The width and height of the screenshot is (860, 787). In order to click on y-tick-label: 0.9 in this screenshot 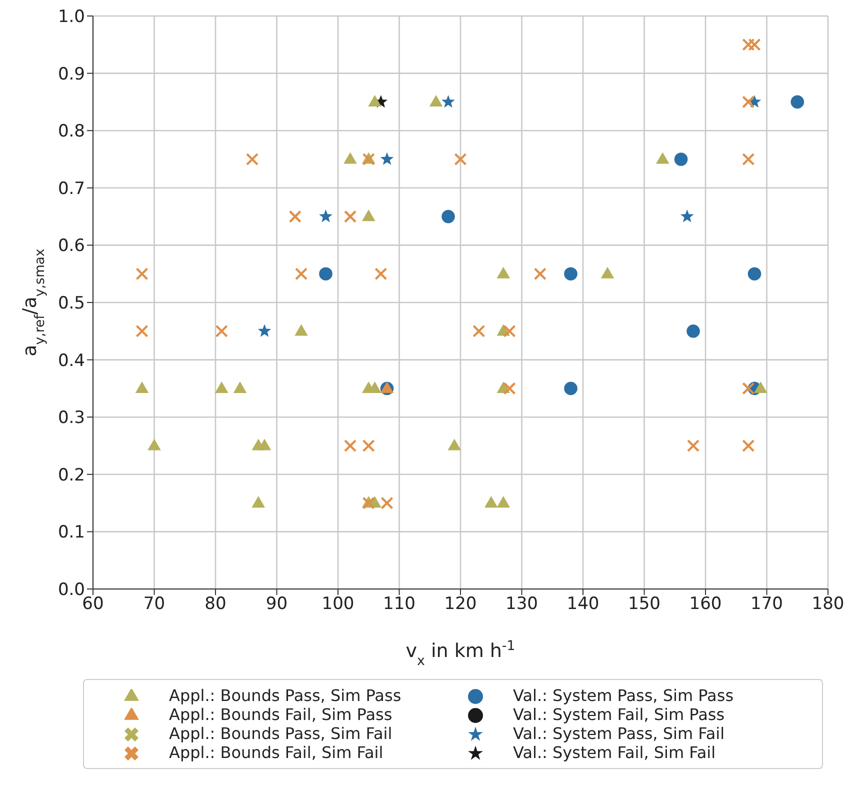, I will do `click(71, 74)`.